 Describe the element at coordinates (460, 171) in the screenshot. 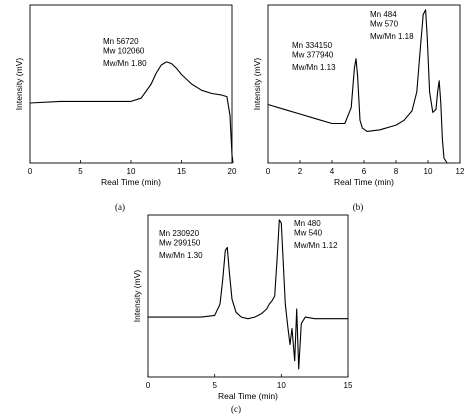

I see `x-tick-label: 12` at that location.